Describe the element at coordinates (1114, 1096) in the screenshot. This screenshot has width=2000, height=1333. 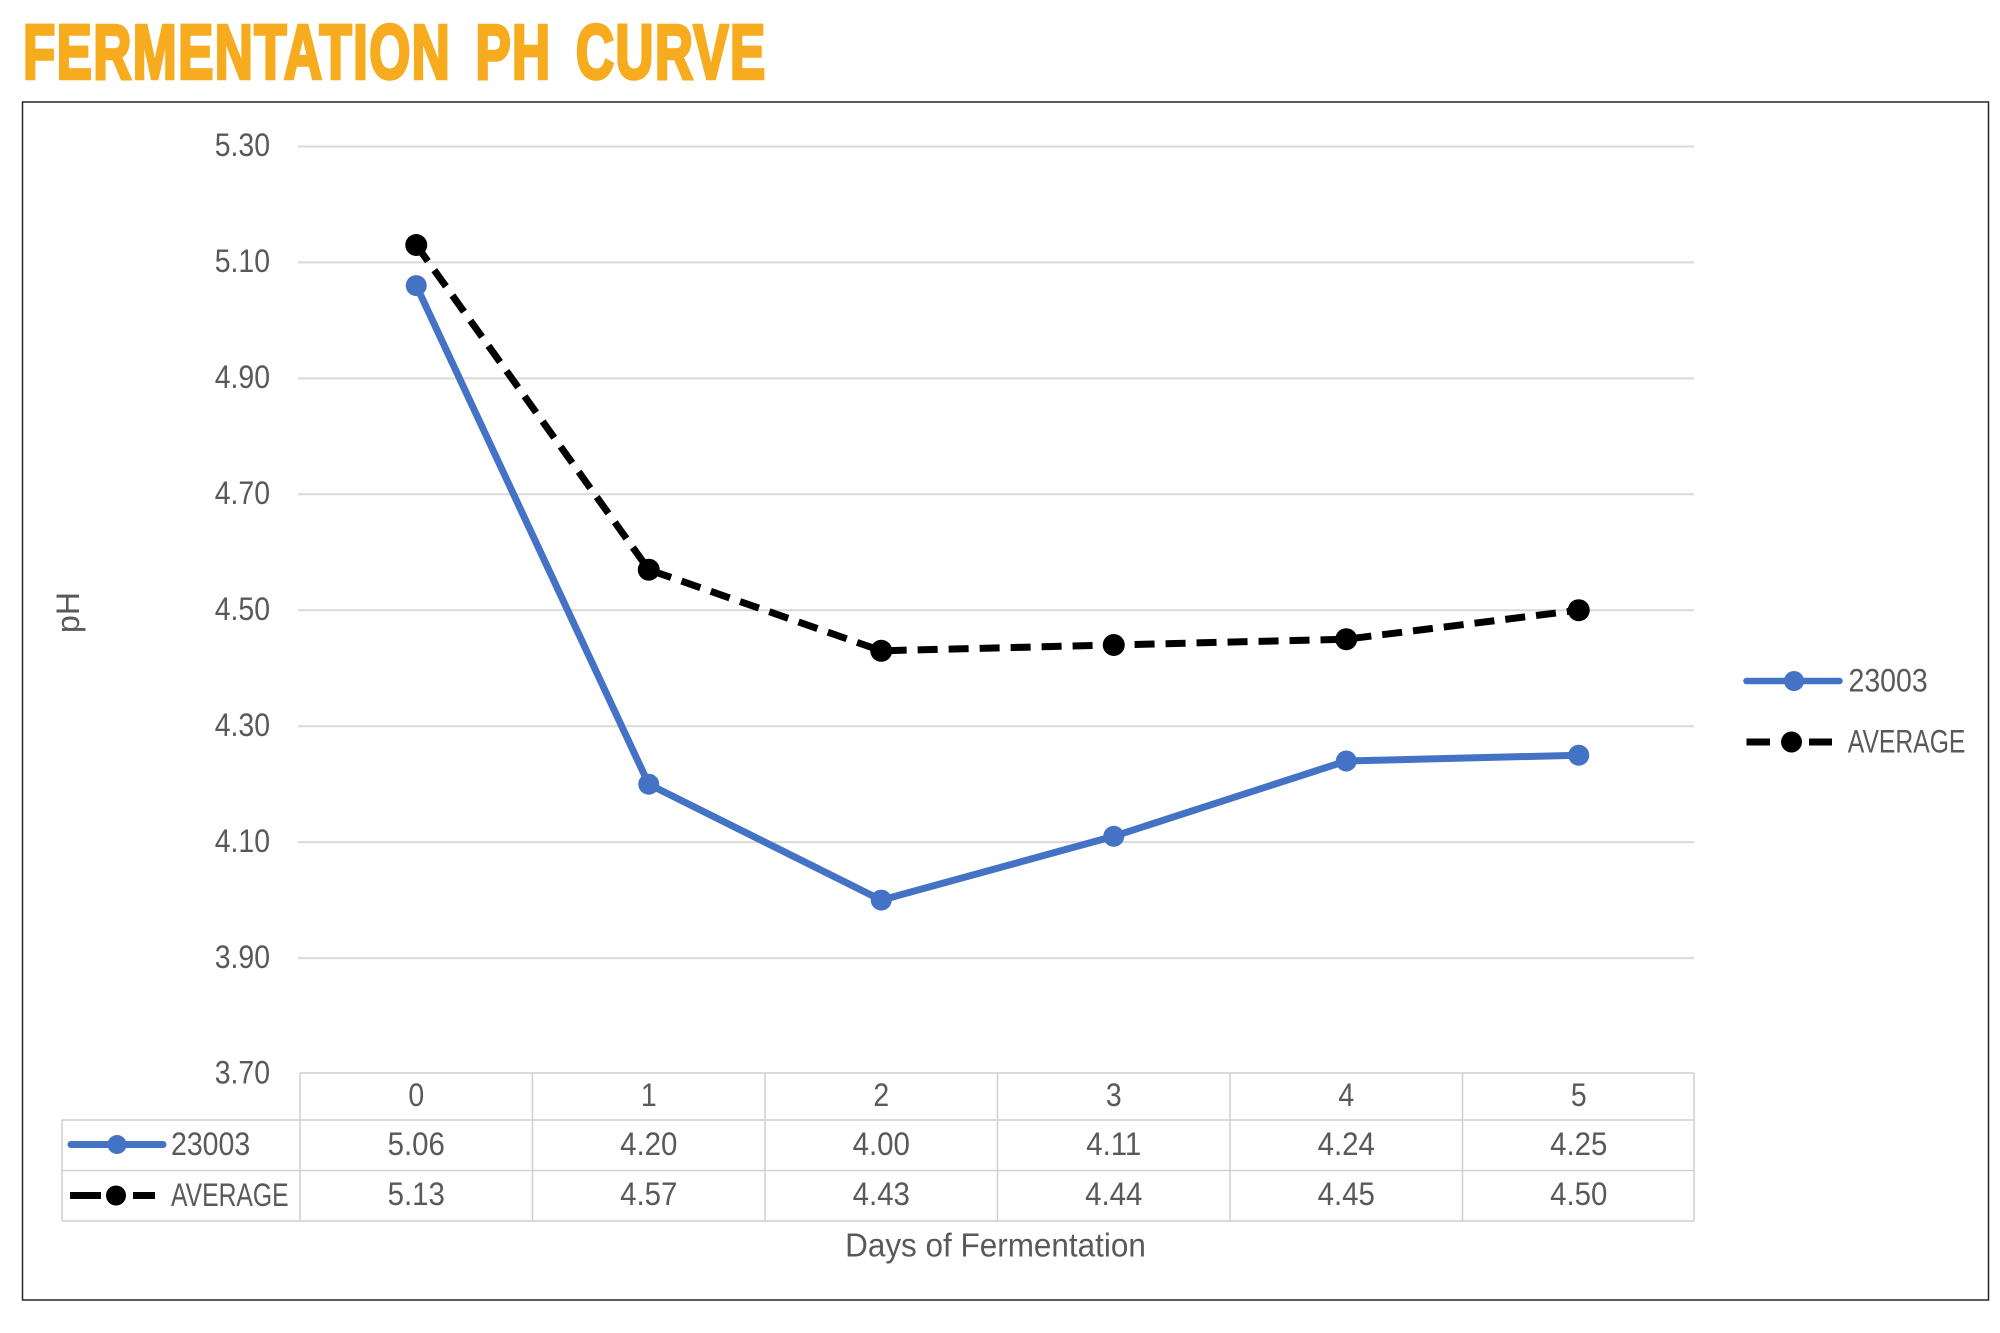
I see `svg-text: 3` at that location.